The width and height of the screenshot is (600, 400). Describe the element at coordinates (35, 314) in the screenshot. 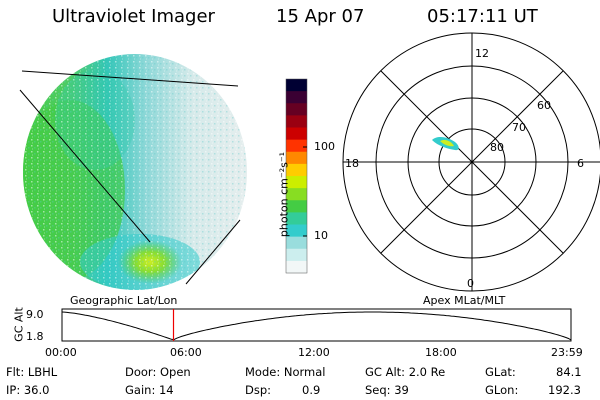

I see `timeline-y-tick-top: 9.0` at that location.